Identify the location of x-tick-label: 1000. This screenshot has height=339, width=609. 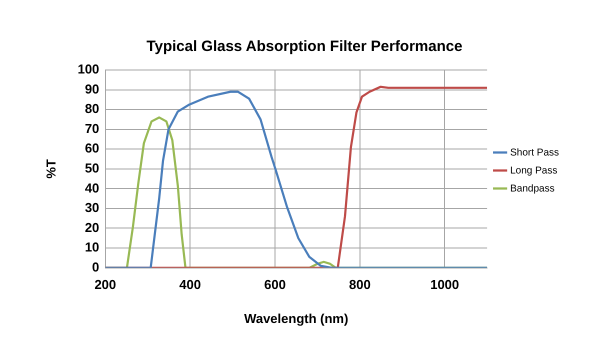
(445, 284).